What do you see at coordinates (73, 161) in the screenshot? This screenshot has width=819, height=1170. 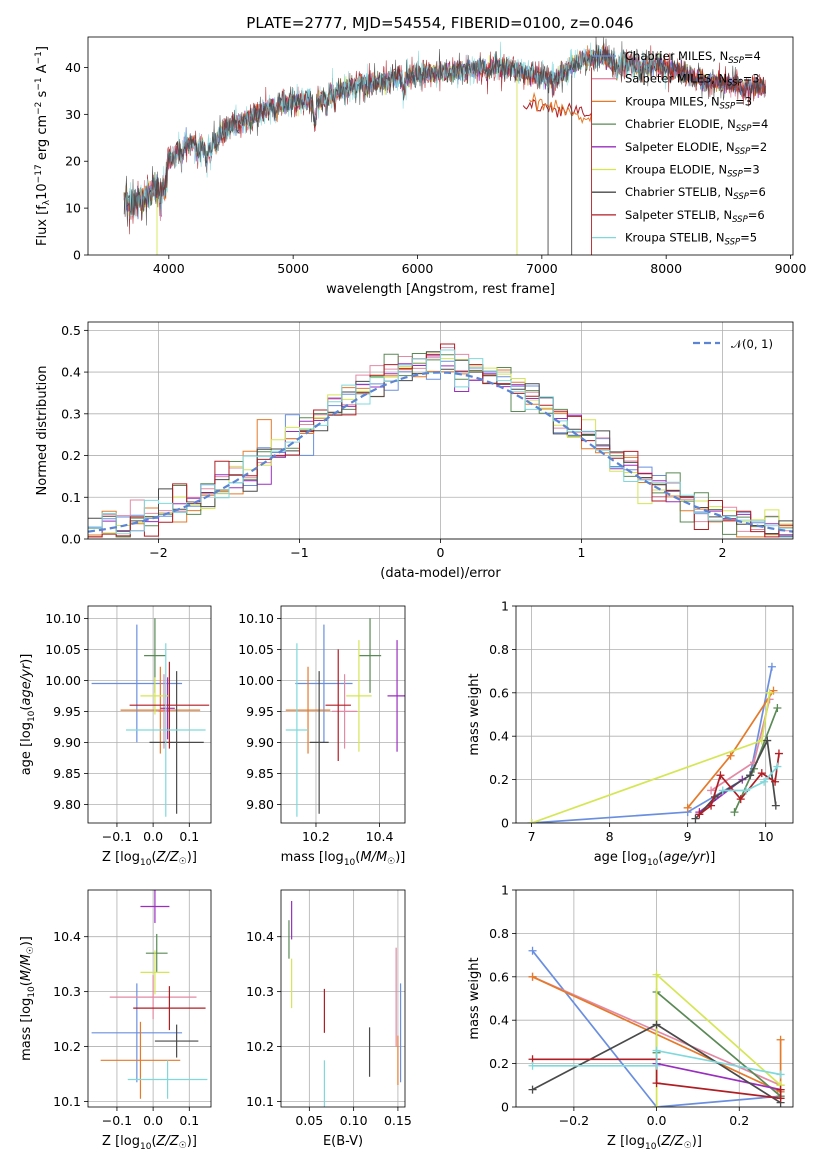 I see `y-tick-label: 20` at bounding box center [73, 161].